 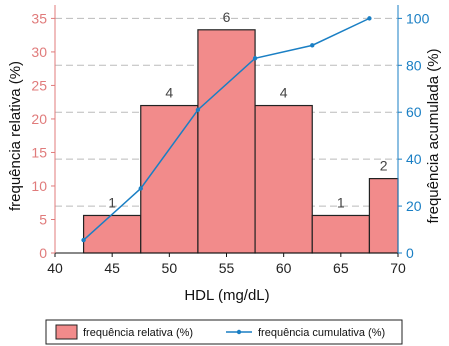 I want to click on legend-line-label: frequência cumulativa (%), so click(x=321, y=333).